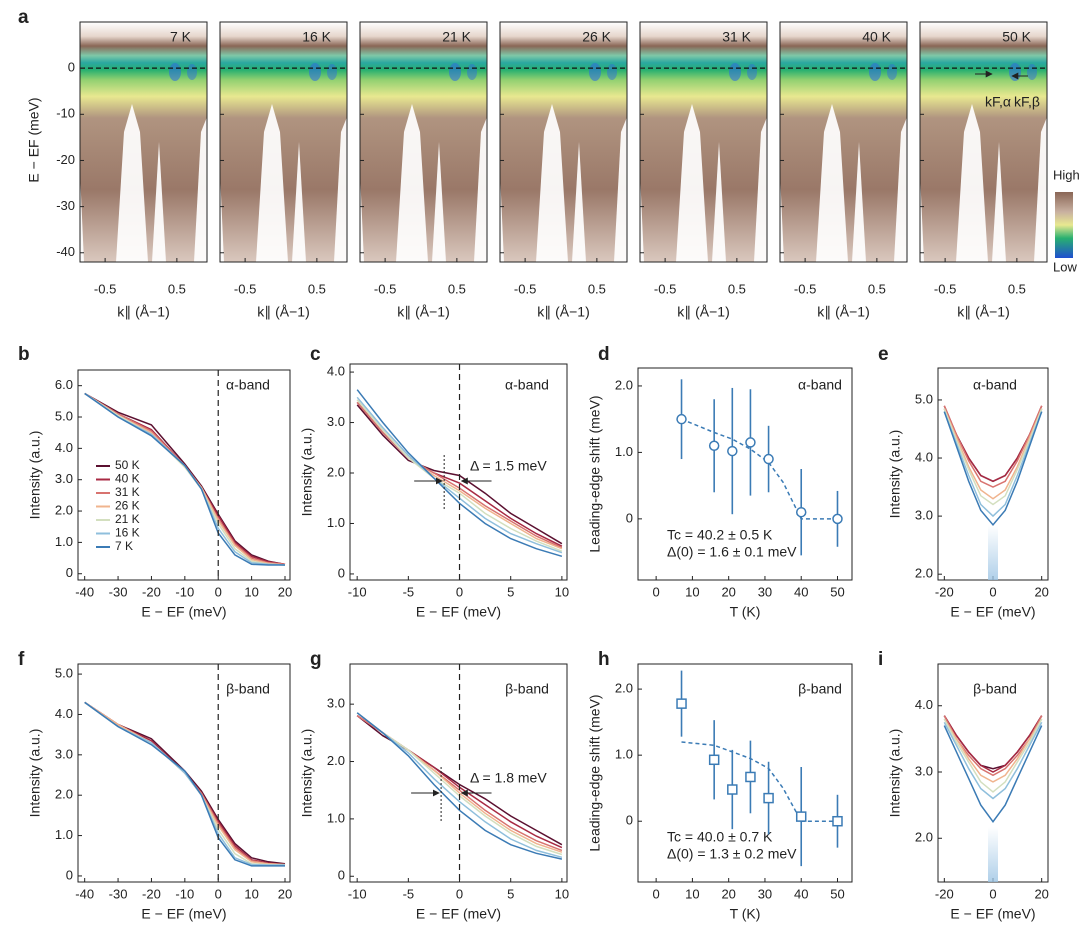  I want to click on legend-label: 31 K, so click(127, 492).